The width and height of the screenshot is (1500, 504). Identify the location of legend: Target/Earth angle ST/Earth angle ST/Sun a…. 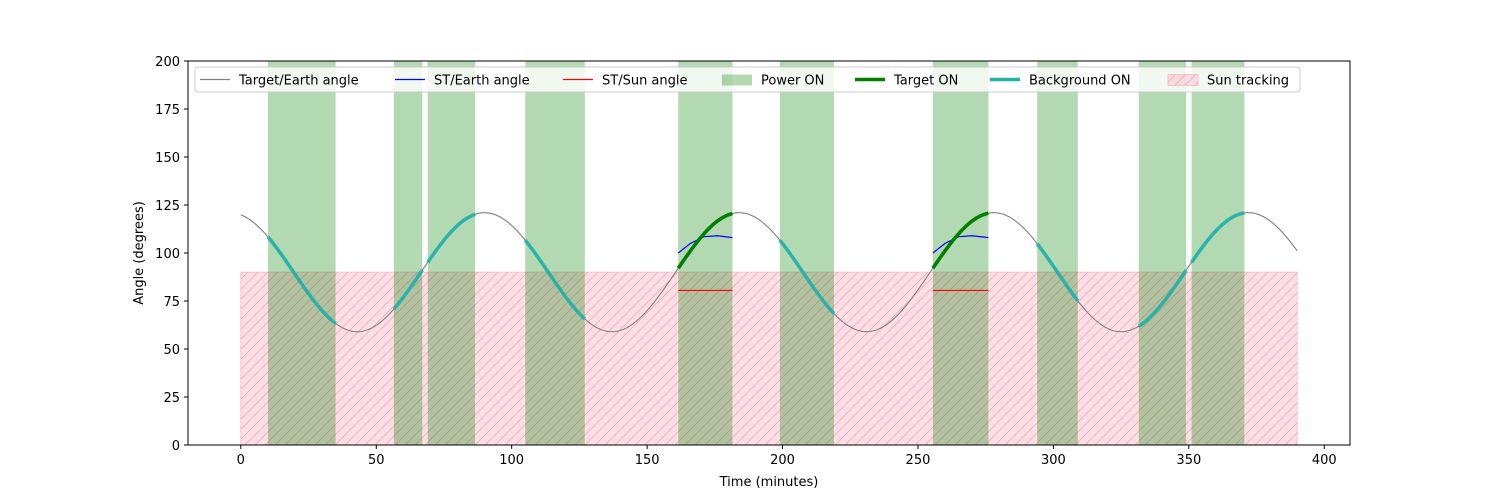
(747, 79).